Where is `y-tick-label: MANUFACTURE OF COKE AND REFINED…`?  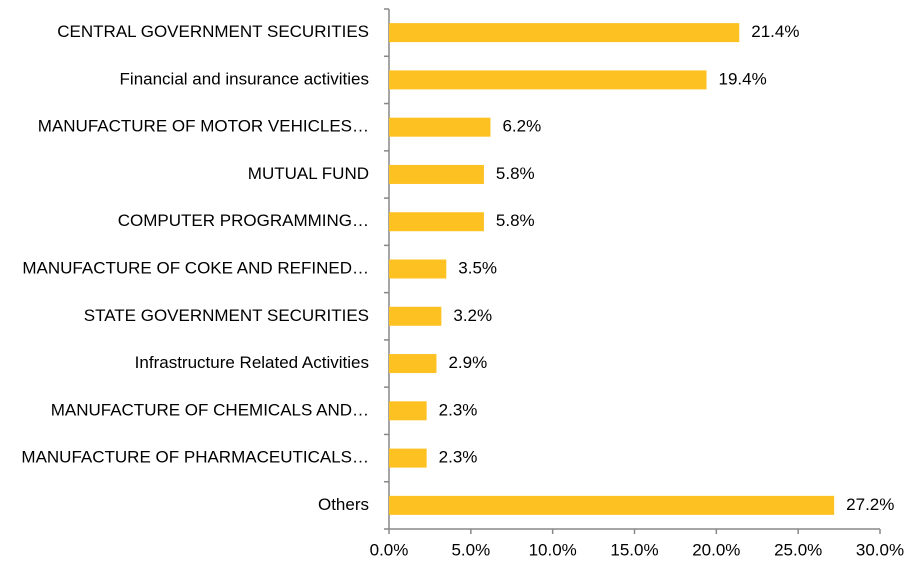 y-tick-label: MANUFACTURE OF COKE AND REFINED… is located at coordinates (195, 267).